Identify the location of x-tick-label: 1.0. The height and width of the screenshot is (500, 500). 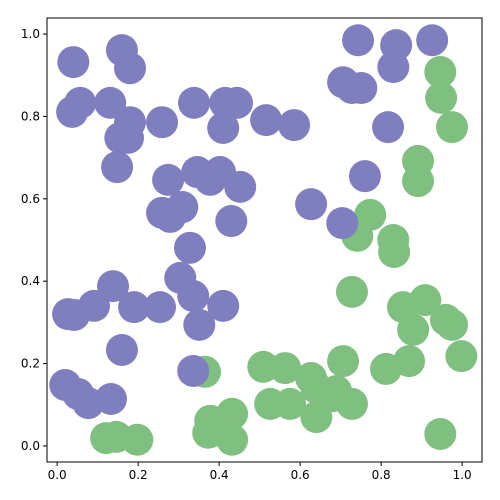
(462, 475).